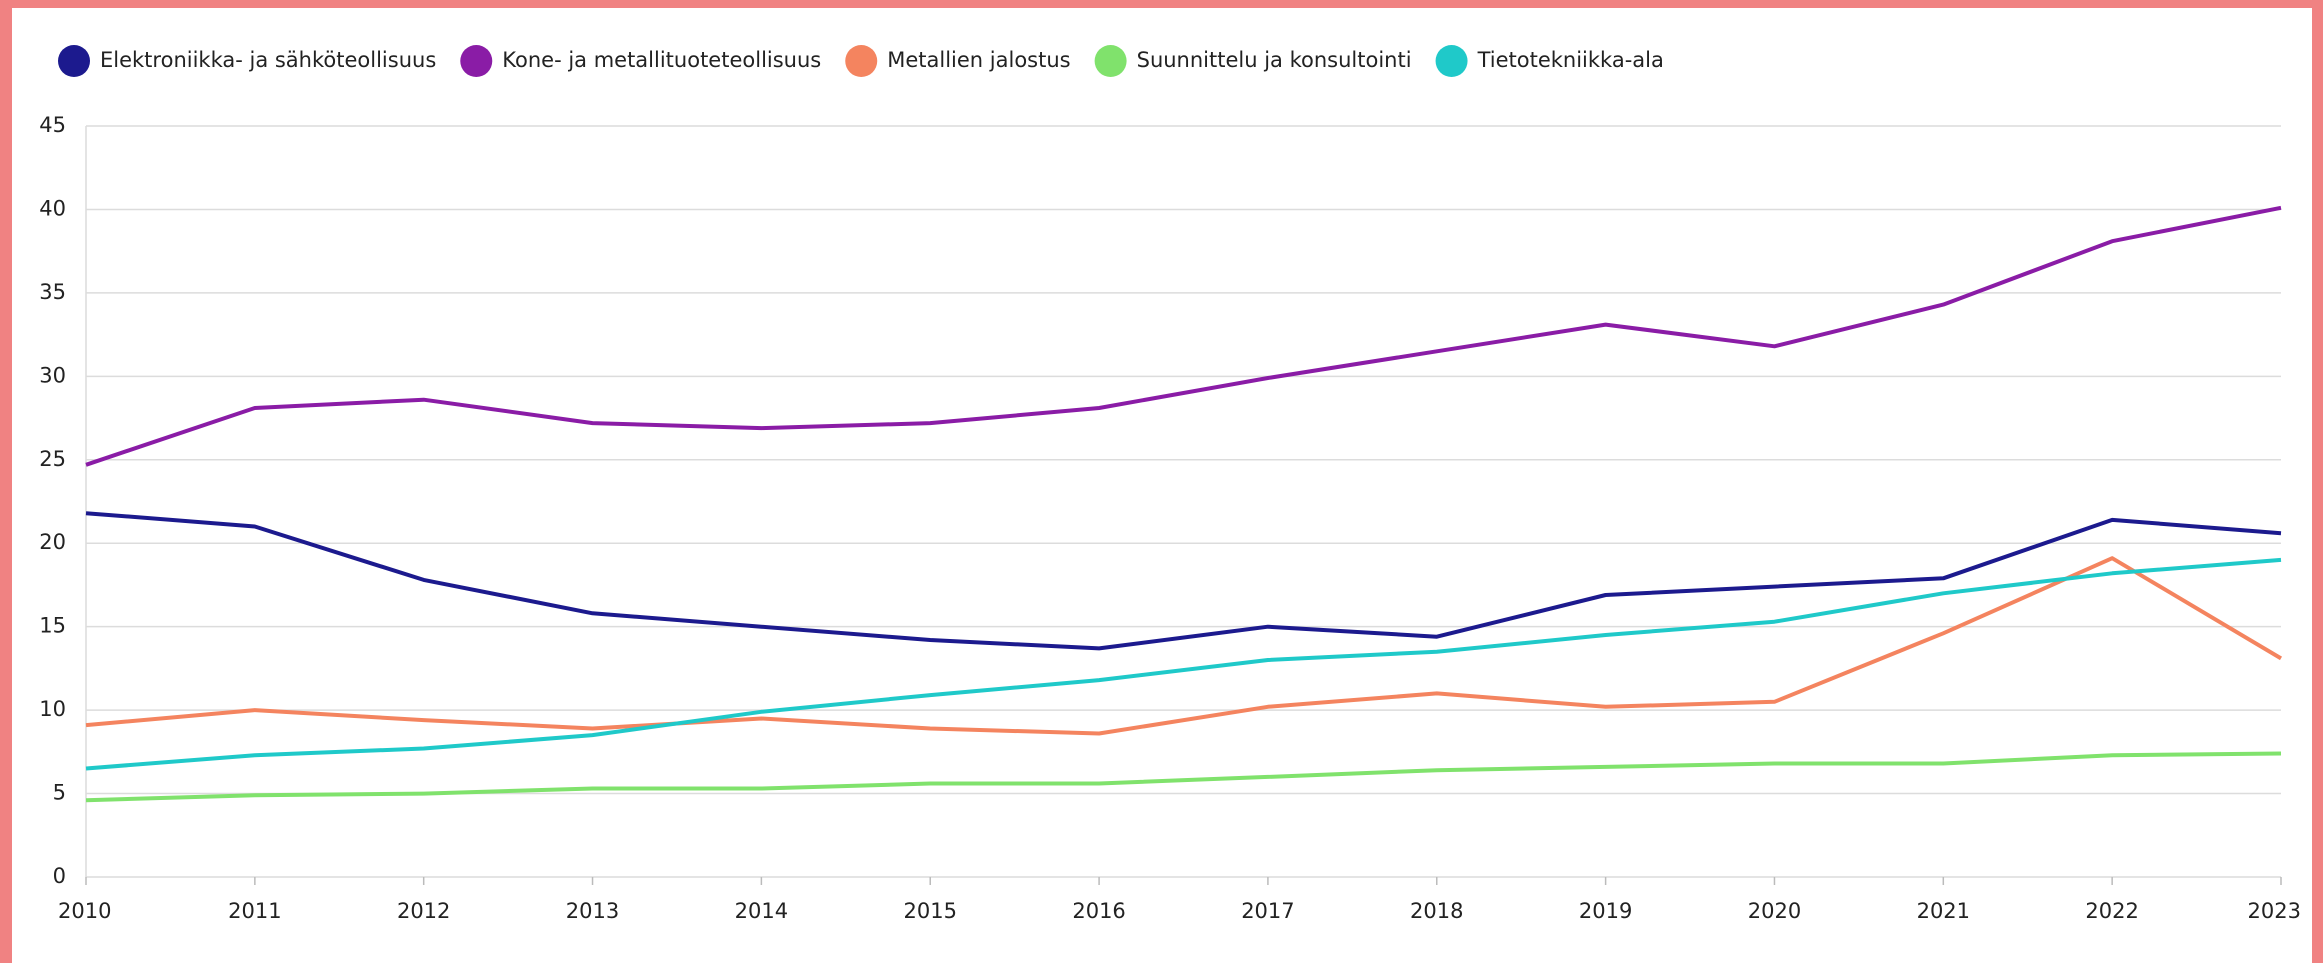 This screenshot has height=963, width=2323. What do you see at coordinates (254, 911) in the screenshot?
I see `x-tick-label: 2011` at bounding box center [254, 911].